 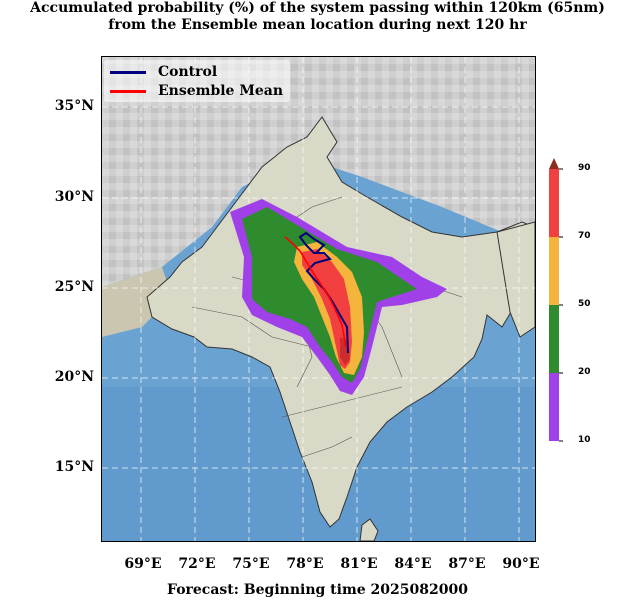 What do you see at coordinates (128, 91) in the screenshot?
I see `legend-swatch-ensemble-mean` at bounding box center [128, 91].